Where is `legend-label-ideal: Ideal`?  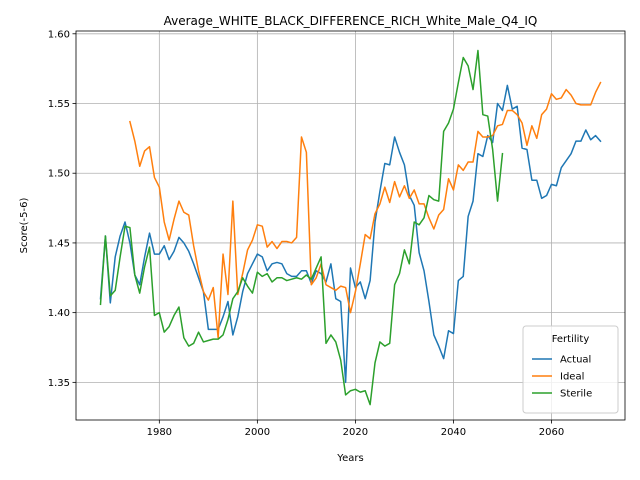
legend-label-ideal: Ideal is located at coordinates (572, 377).